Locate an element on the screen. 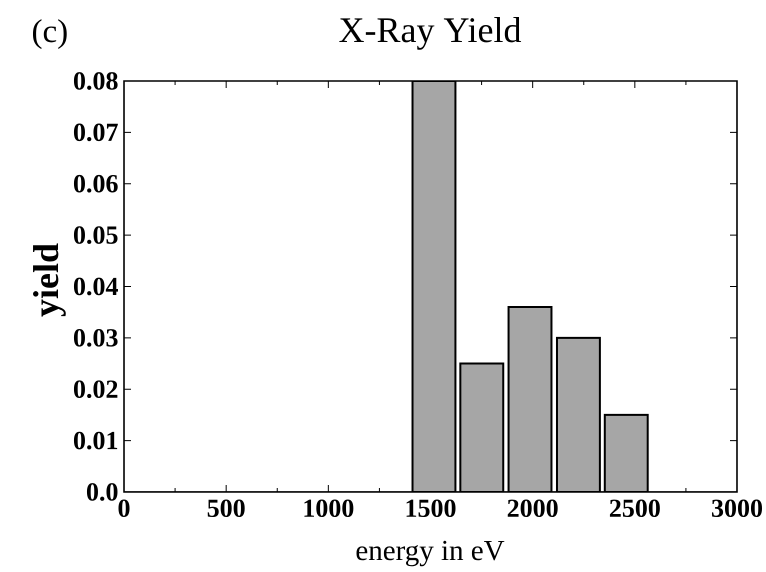 The width and height of the screenshot is (766, 572). x-tick-label: 2000 is located at coordinates (533, 509).